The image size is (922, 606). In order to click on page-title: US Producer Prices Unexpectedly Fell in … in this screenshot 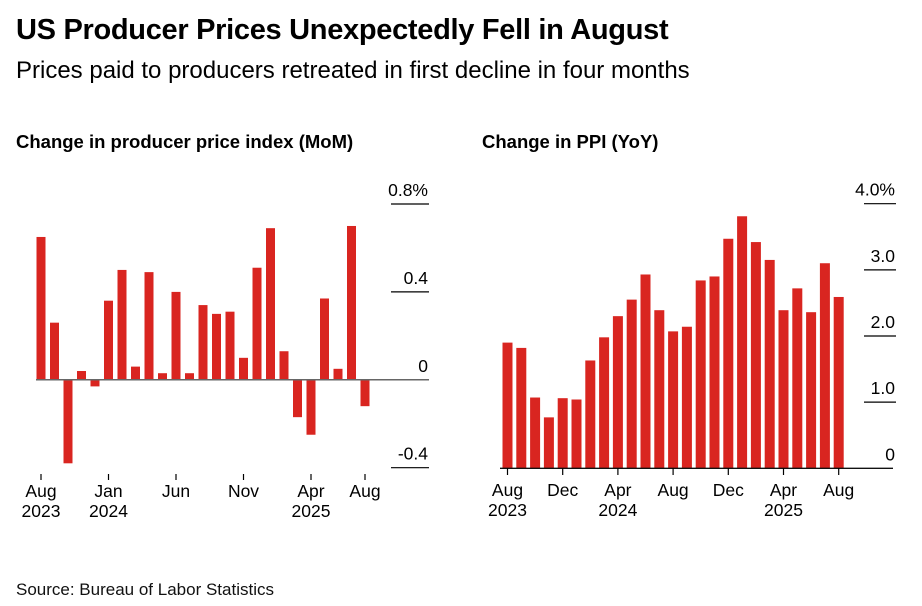, I will do `click(342, 30)`.